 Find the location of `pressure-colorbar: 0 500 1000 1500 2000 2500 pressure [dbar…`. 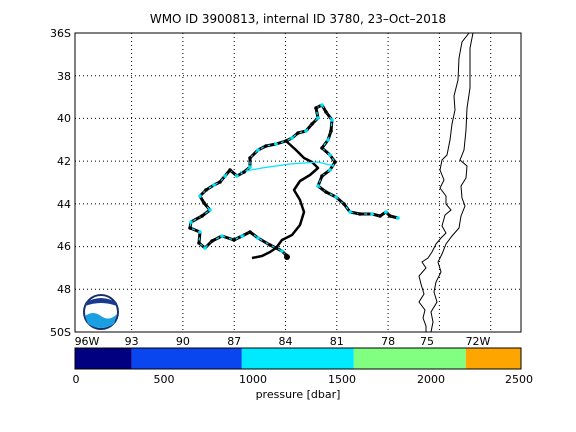

pressure-colorbar: 0 500 1000 1500 2000 2500 pressure [dbar… is located at coordinates (303, 374).